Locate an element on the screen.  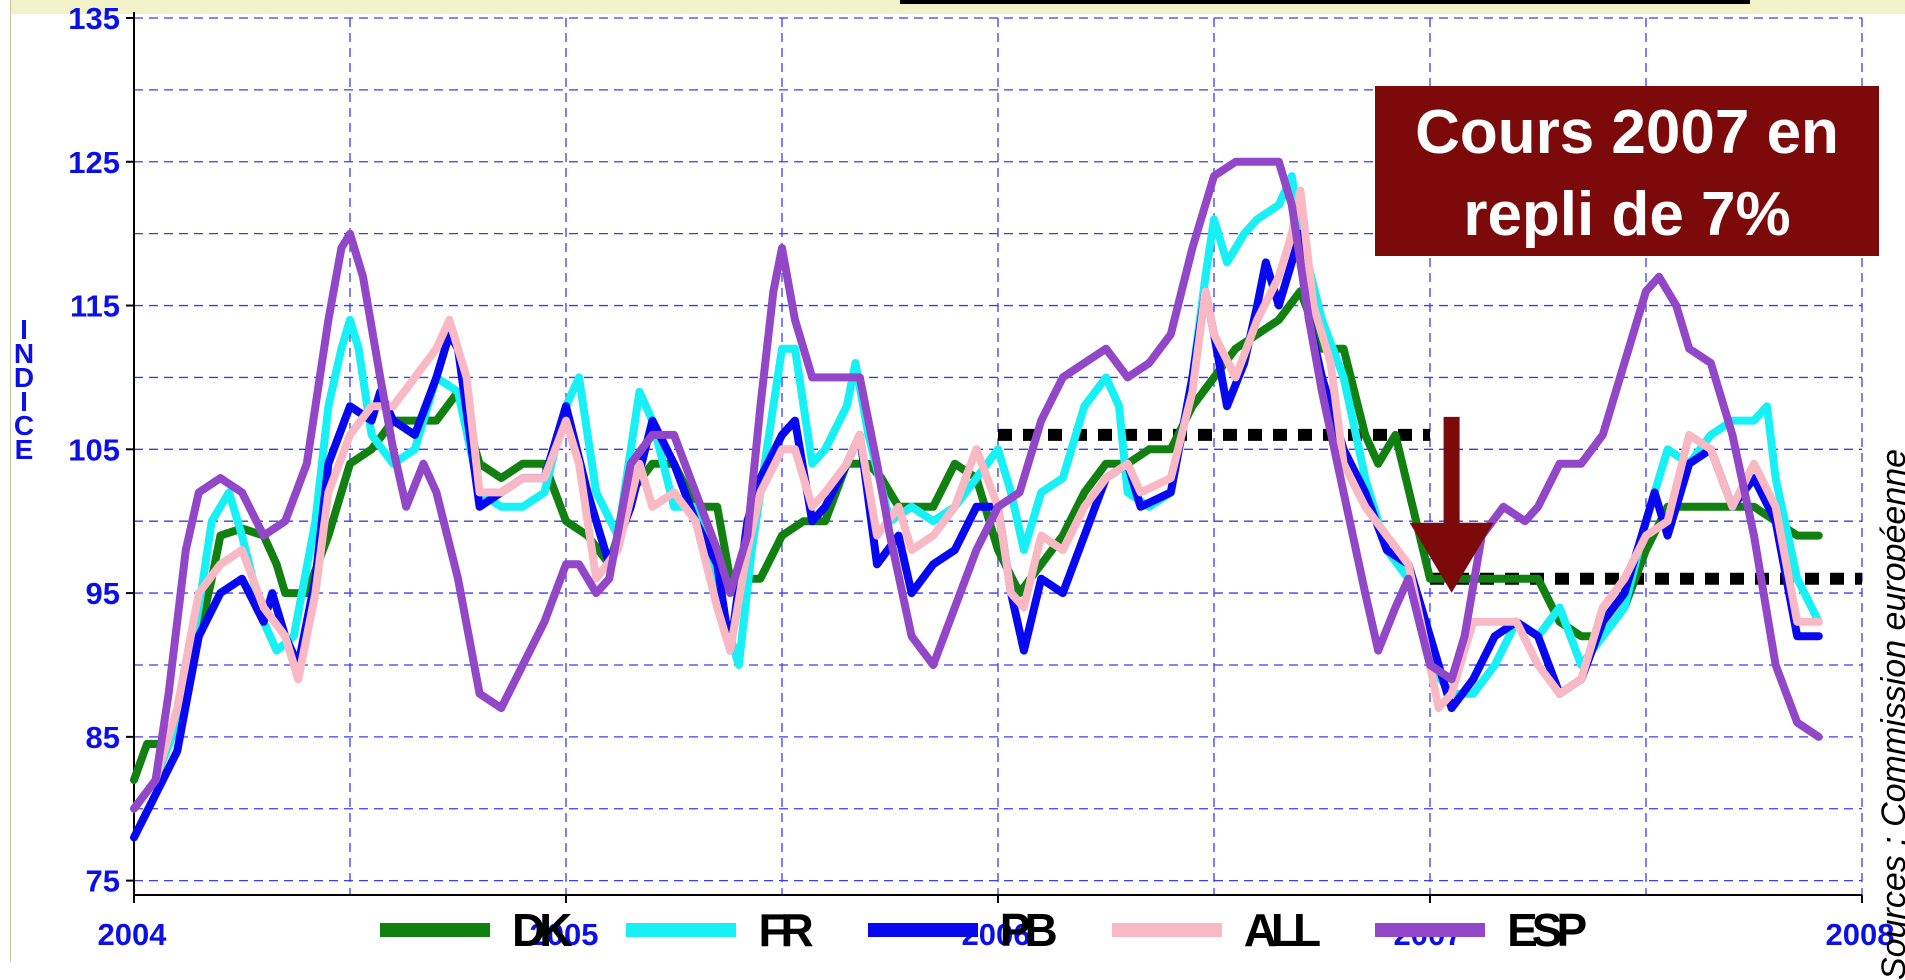
y-axis-label-letter: E is located at coordinates (24, 449).